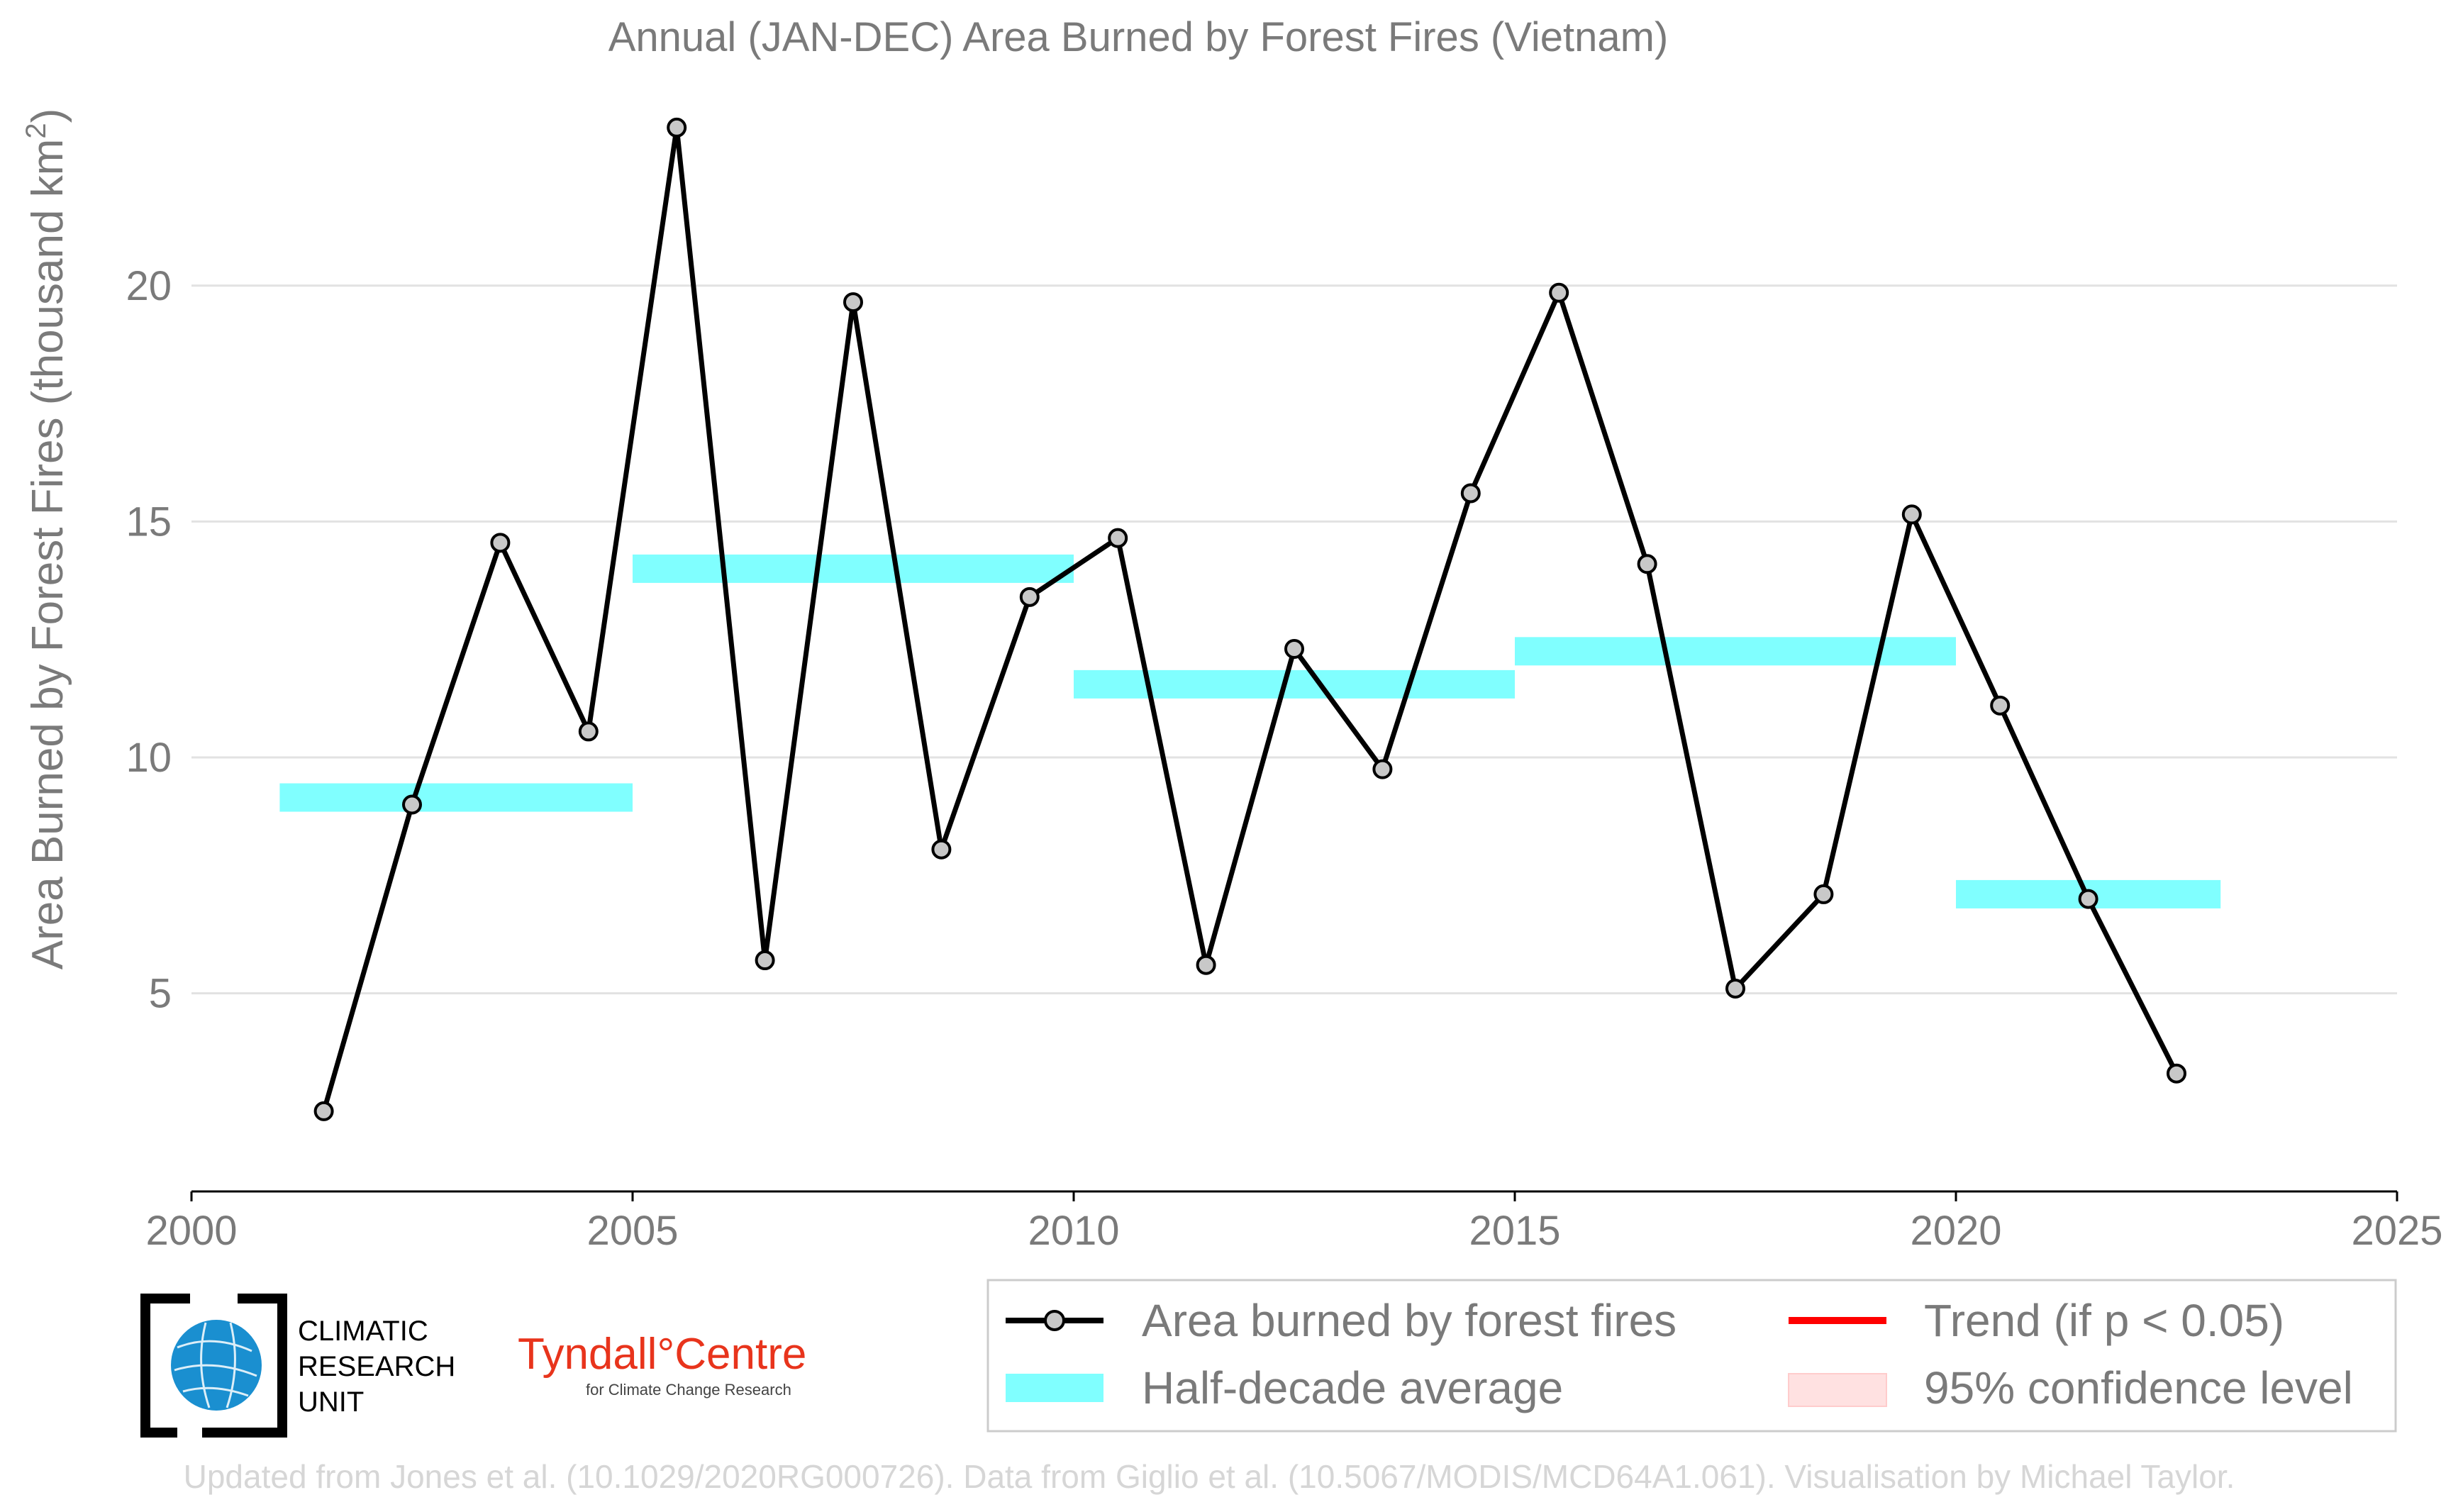 The width and height of the screenshot is (2463, 1512). What do you see at coordinates (2104, 1320) in the screenshot?
I see `legend-label-trend: Trend (if p < 0.05)` at bounding box center [2104, 1320].